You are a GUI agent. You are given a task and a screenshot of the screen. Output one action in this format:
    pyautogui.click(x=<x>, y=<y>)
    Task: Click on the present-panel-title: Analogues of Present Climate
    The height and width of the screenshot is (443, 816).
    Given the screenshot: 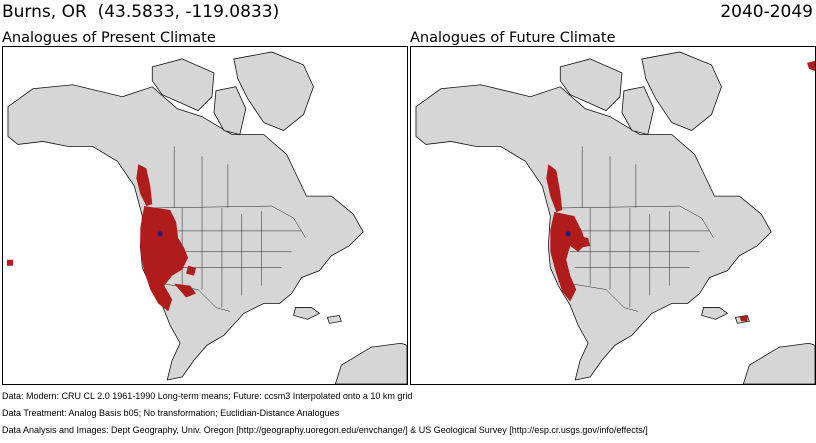 What is the action you would take?
    pyautogui.click(x=109, y=38)
    